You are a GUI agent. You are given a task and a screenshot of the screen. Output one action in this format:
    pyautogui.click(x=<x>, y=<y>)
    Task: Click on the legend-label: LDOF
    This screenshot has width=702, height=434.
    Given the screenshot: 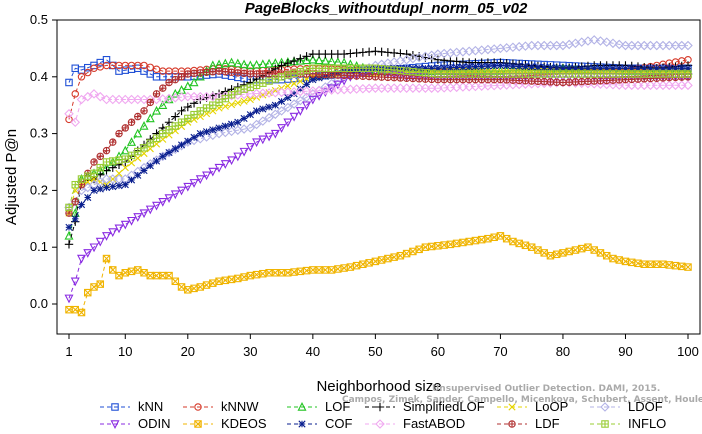 What is the action you would take?
    pyautogui.click(x=645, y=406)
    